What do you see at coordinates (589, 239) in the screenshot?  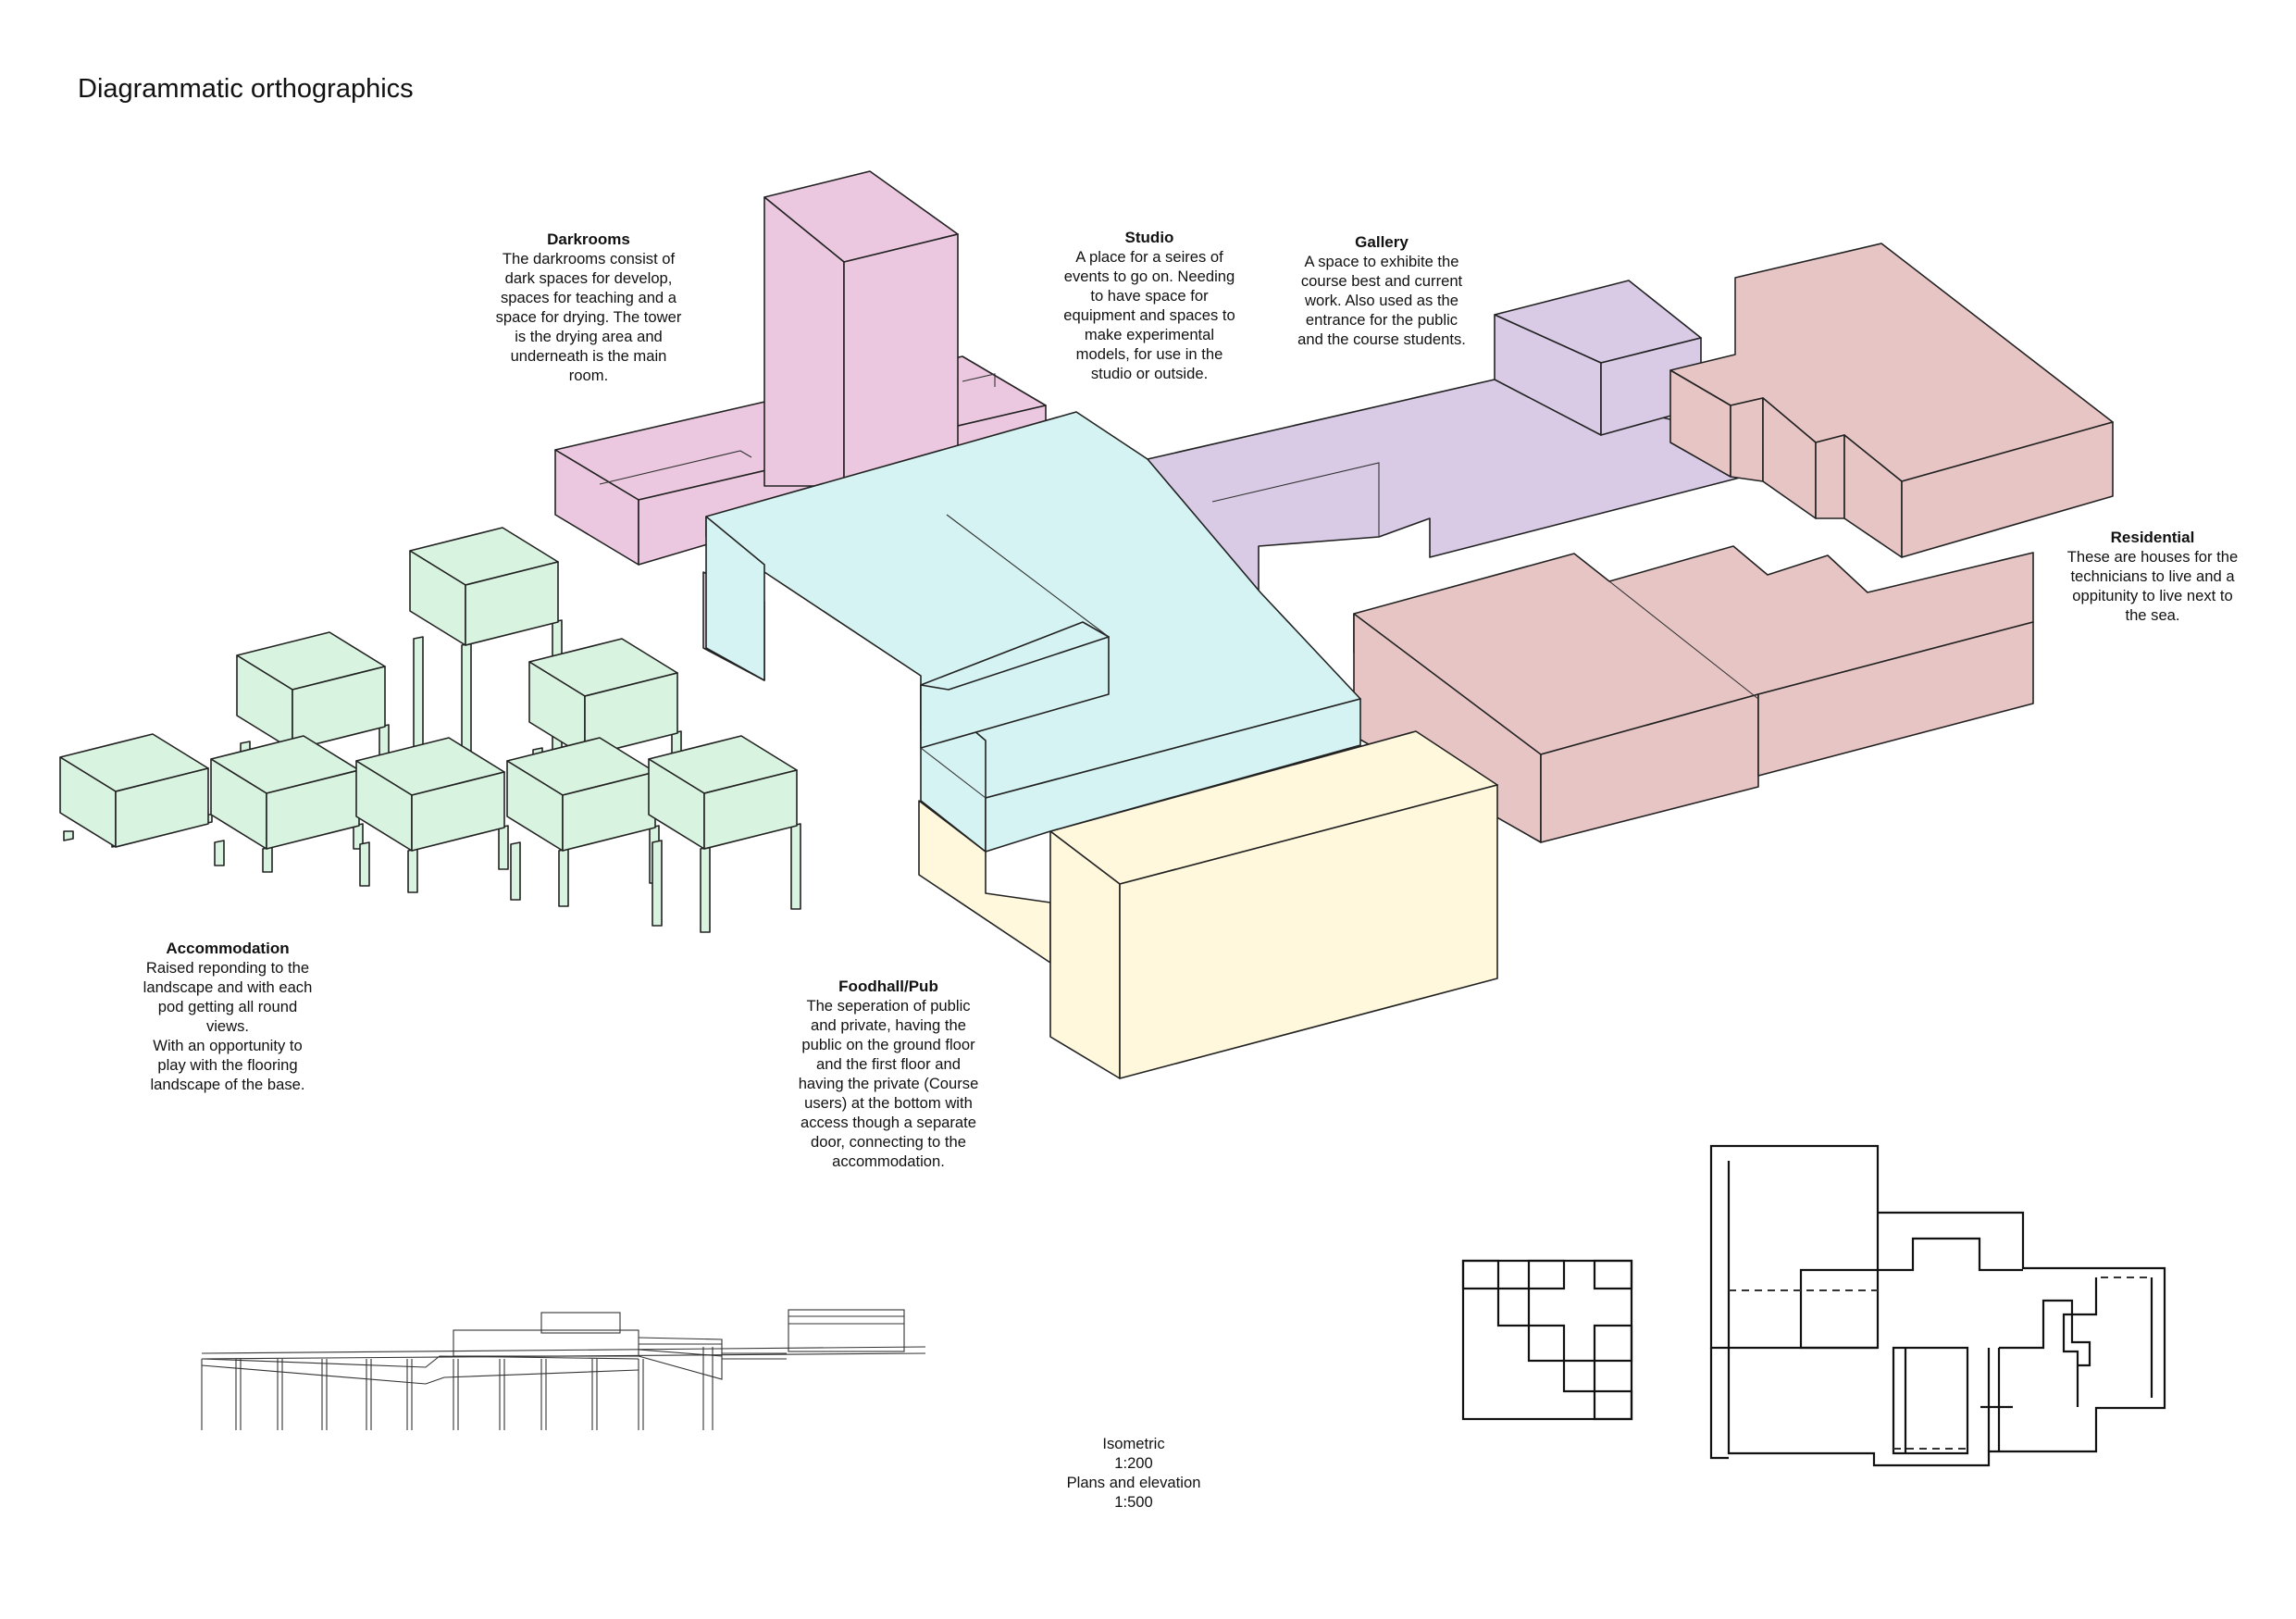 I see `darkrooms-title: Darkrooms` at bounding box center [589, 239].